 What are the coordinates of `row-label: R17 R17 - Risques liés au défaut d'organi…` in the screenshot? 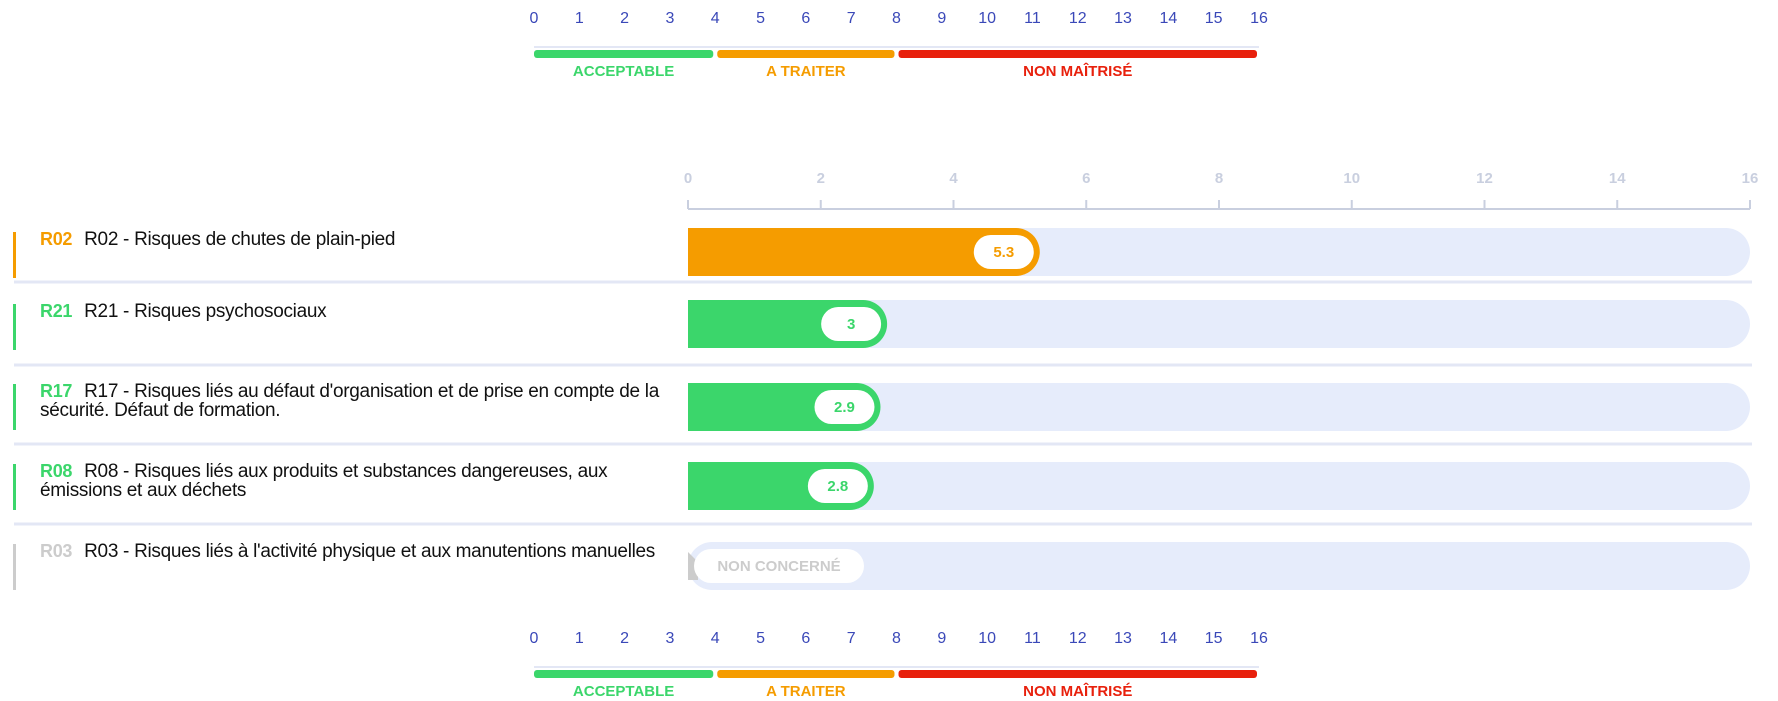 It's located at (350, 401).